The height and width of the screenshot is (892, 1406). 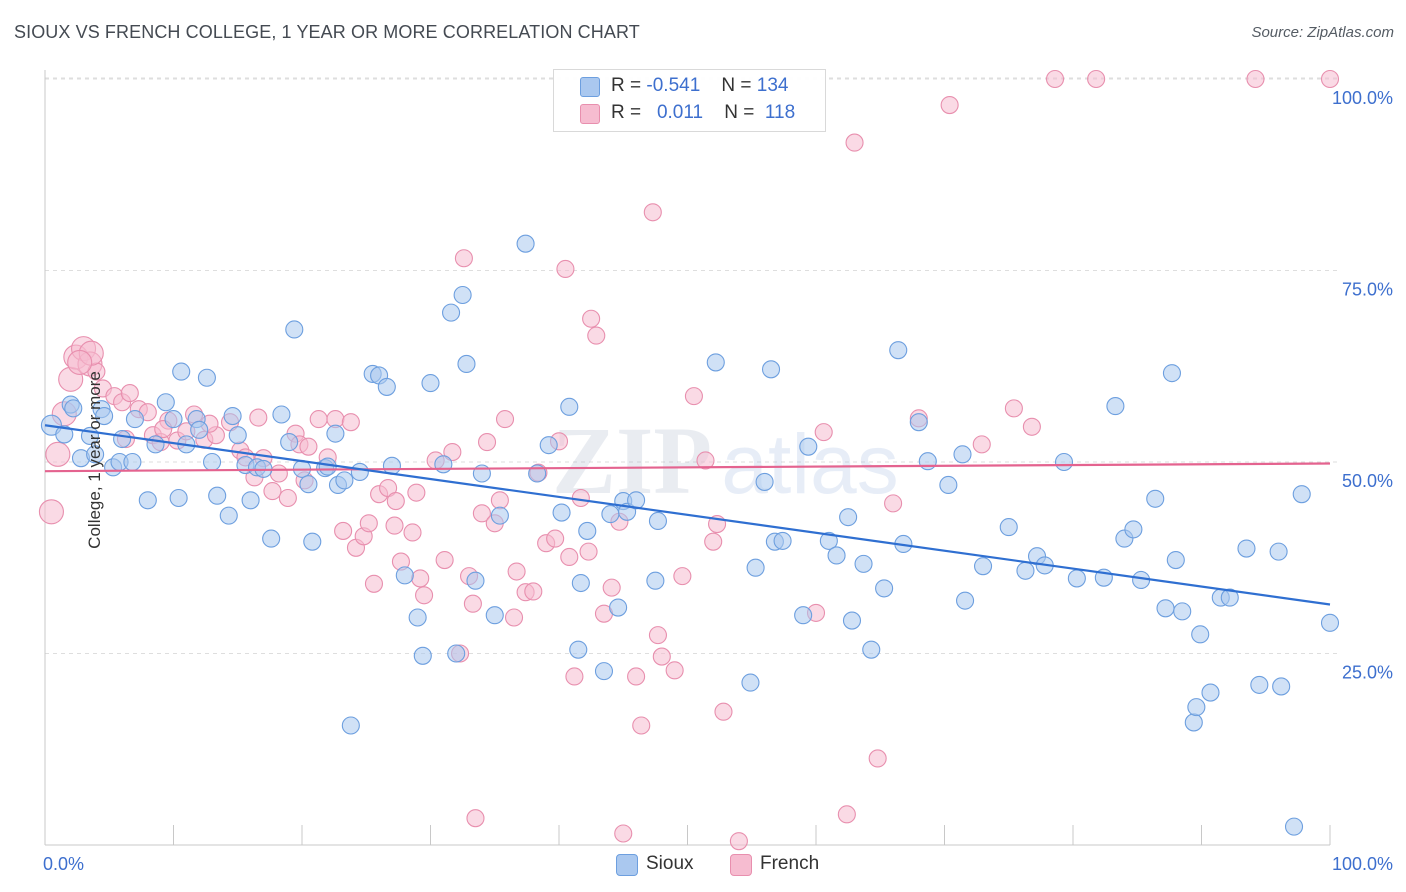 I want to click on y-axis-label: College, 1 year or more, so click(x=94, y=460).